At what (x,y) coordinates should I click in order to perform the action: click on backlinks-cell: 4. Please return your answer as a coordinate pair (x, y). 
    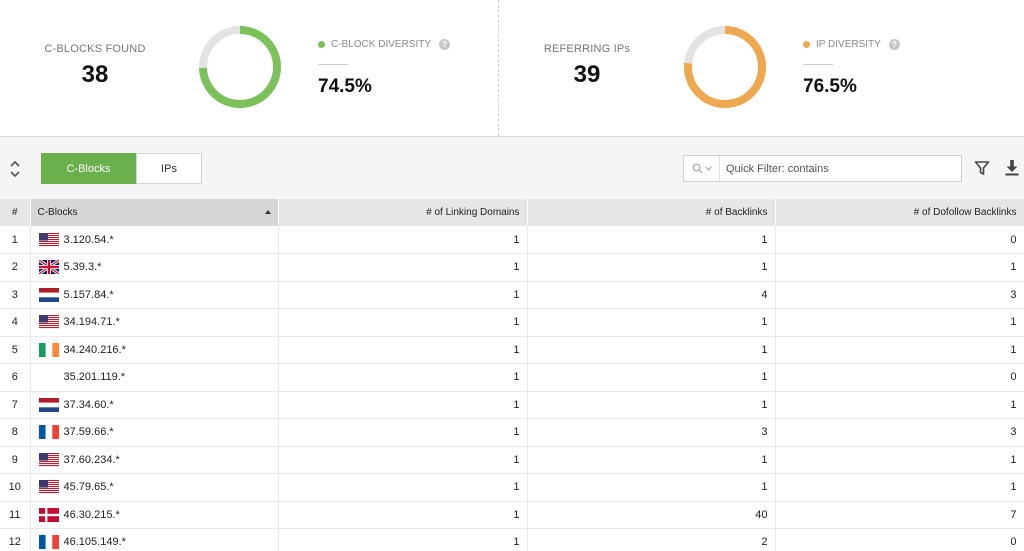
    Looking at the image, I should click on (651, 295).